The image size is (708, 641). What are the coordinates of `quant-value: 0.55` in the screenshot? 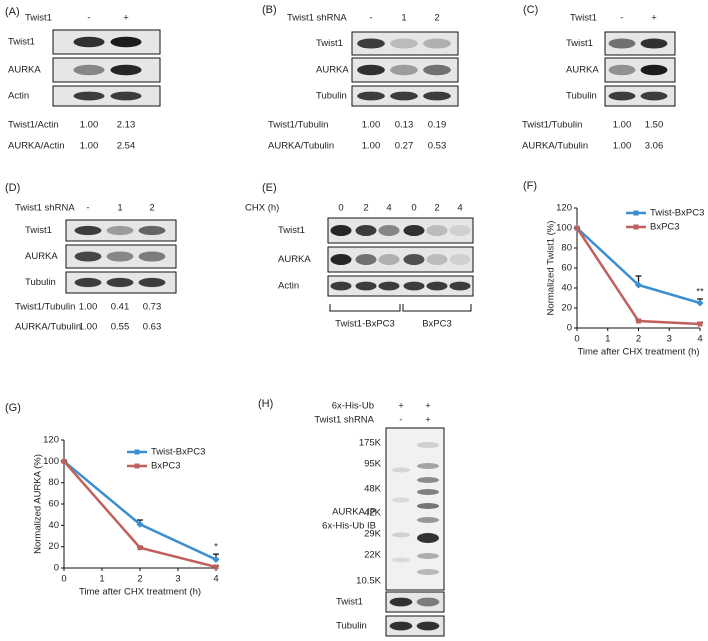 It's located at (120, 327).